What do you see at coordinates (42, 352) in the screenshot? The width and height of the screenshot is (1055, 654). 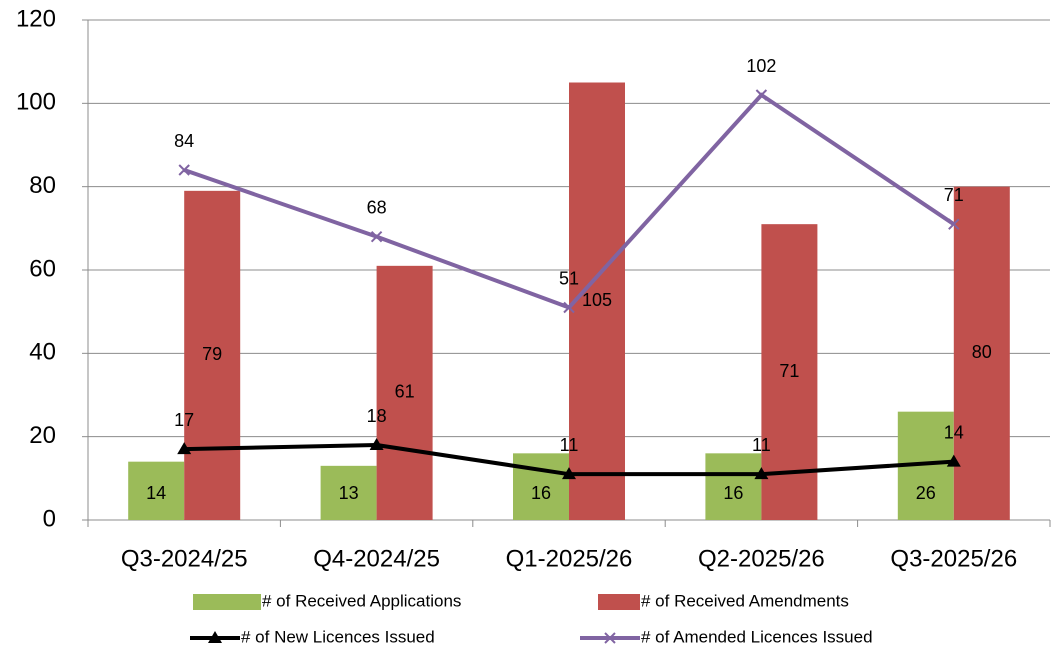 I see `y-tick-label: 40` at bounding box center [42, 352].